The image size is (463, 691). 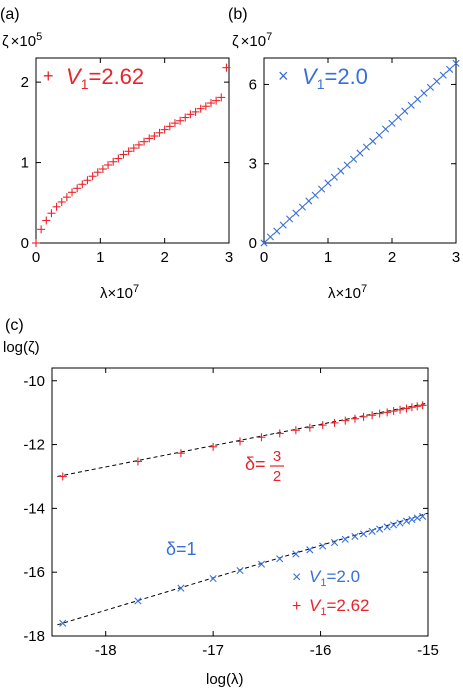 I want to click on panel-c-xtick-label: -15, so click(x=428, y=650).